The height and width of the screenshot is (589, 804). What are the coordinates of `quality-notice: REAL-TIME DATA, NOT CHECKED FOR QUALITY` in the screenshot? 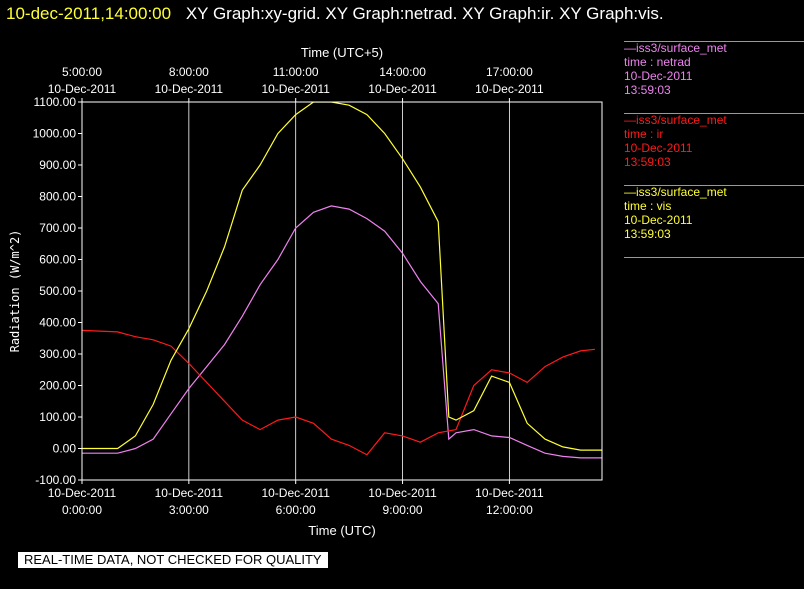 It's located at (173, 560).